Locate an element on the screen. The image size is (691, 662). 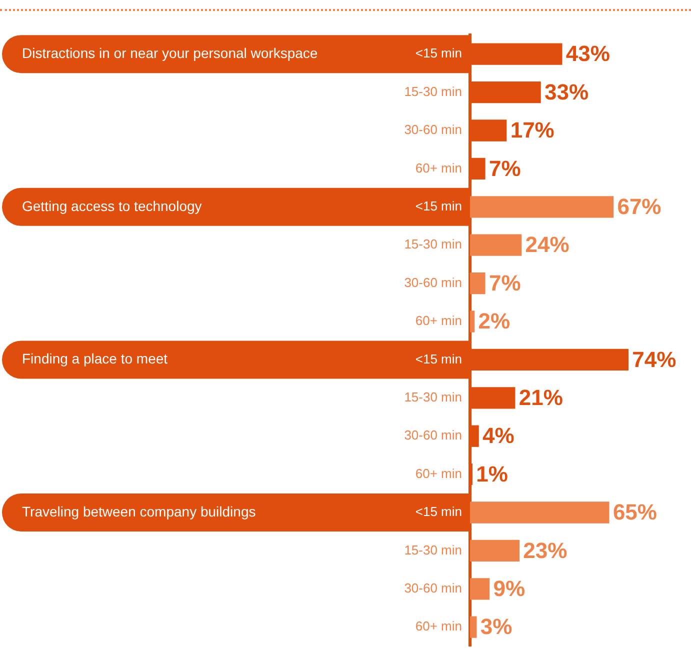
data-label: 67% is located at coordinates (639, 206).